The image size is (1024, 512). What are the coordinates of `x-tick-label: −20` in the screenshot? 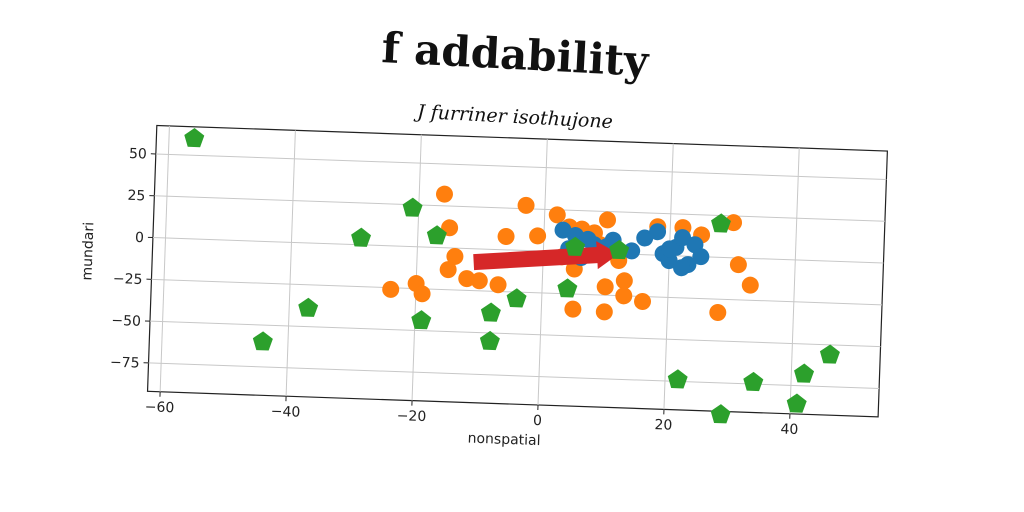 It's located at (411, 416).